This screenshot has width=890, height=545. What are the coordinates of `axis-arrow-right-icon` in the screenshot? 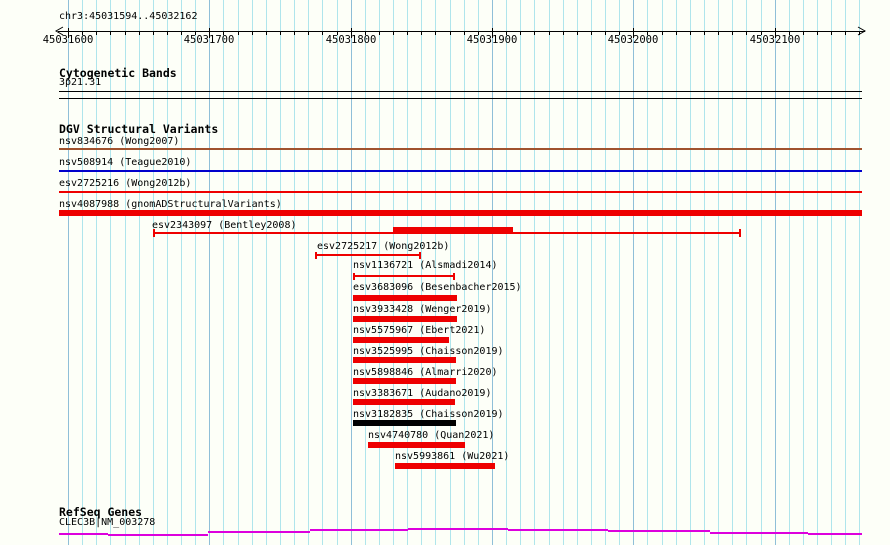 It's located at (861, 31).